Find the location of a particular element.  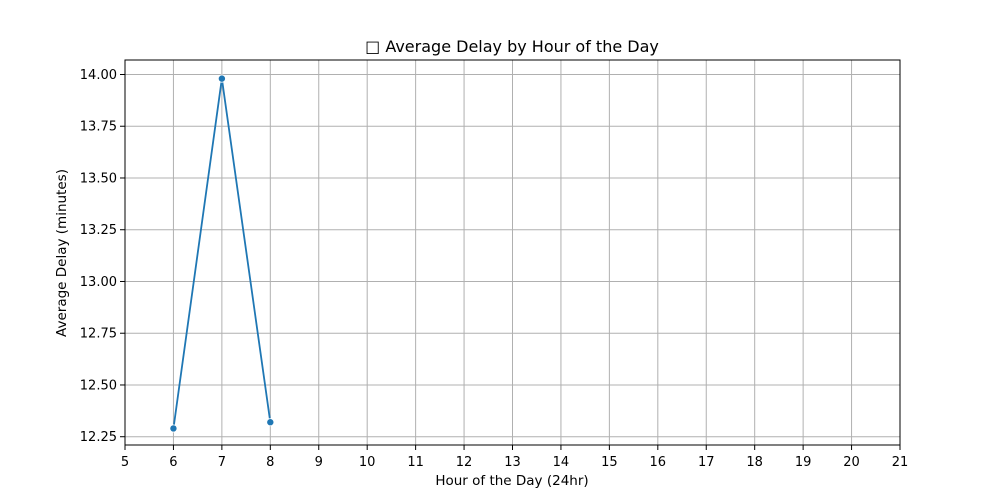

chart-title: □ Average Delay by Hour of the Day is located at coordinates (512, 46).